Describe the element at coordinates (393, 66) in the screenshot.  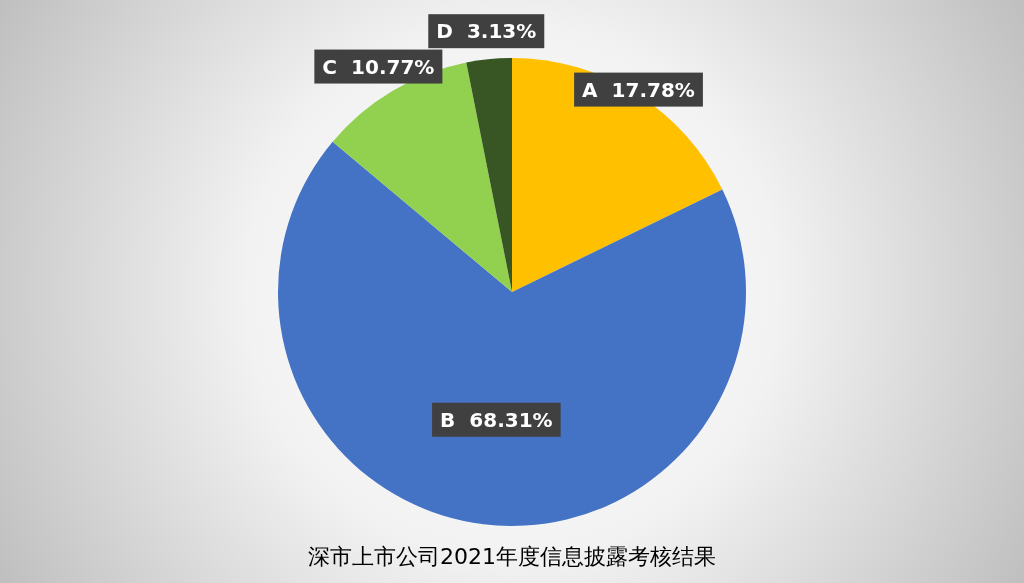
I see `data-label: 10.77%` at that location.